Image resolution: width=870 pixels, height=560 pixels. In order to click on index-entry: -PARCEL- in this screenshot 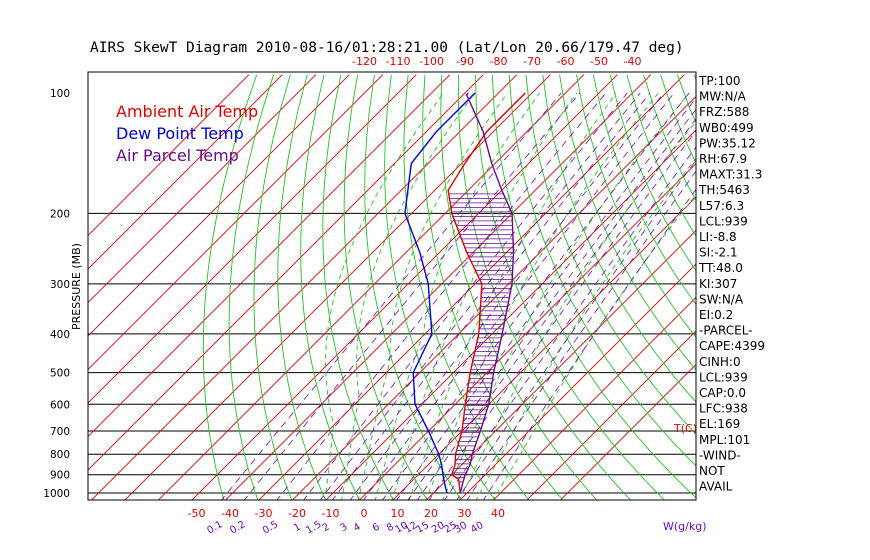, I will do `click(726, 331)`.